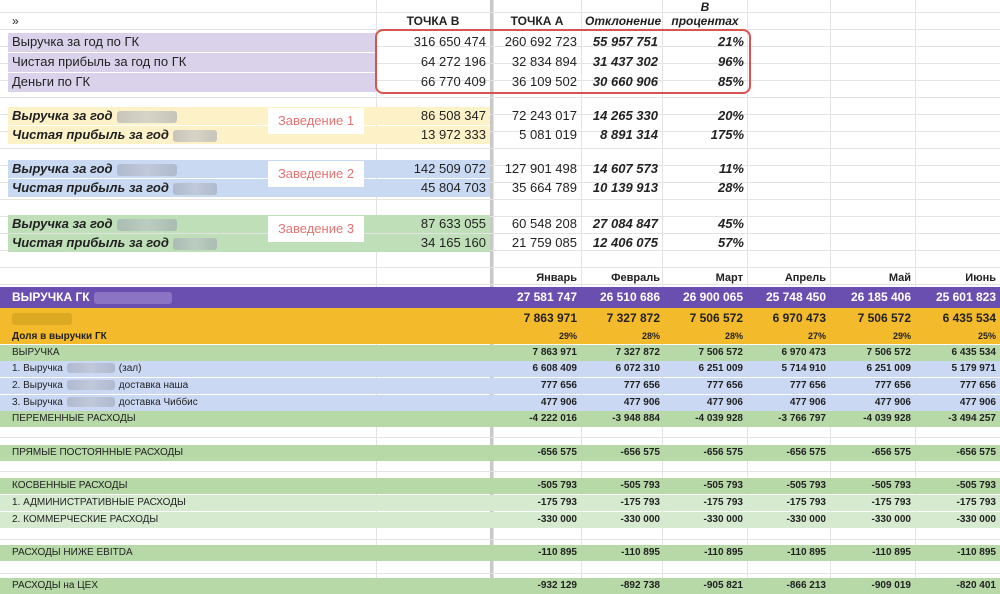 The image size is (1000, 594). What do you see at coordinates (70, 485) in the screenshot?
I see `detail-row-label: КОСВЕННЫЕ РАСХОДЫ` at bounding box center [70, 485].